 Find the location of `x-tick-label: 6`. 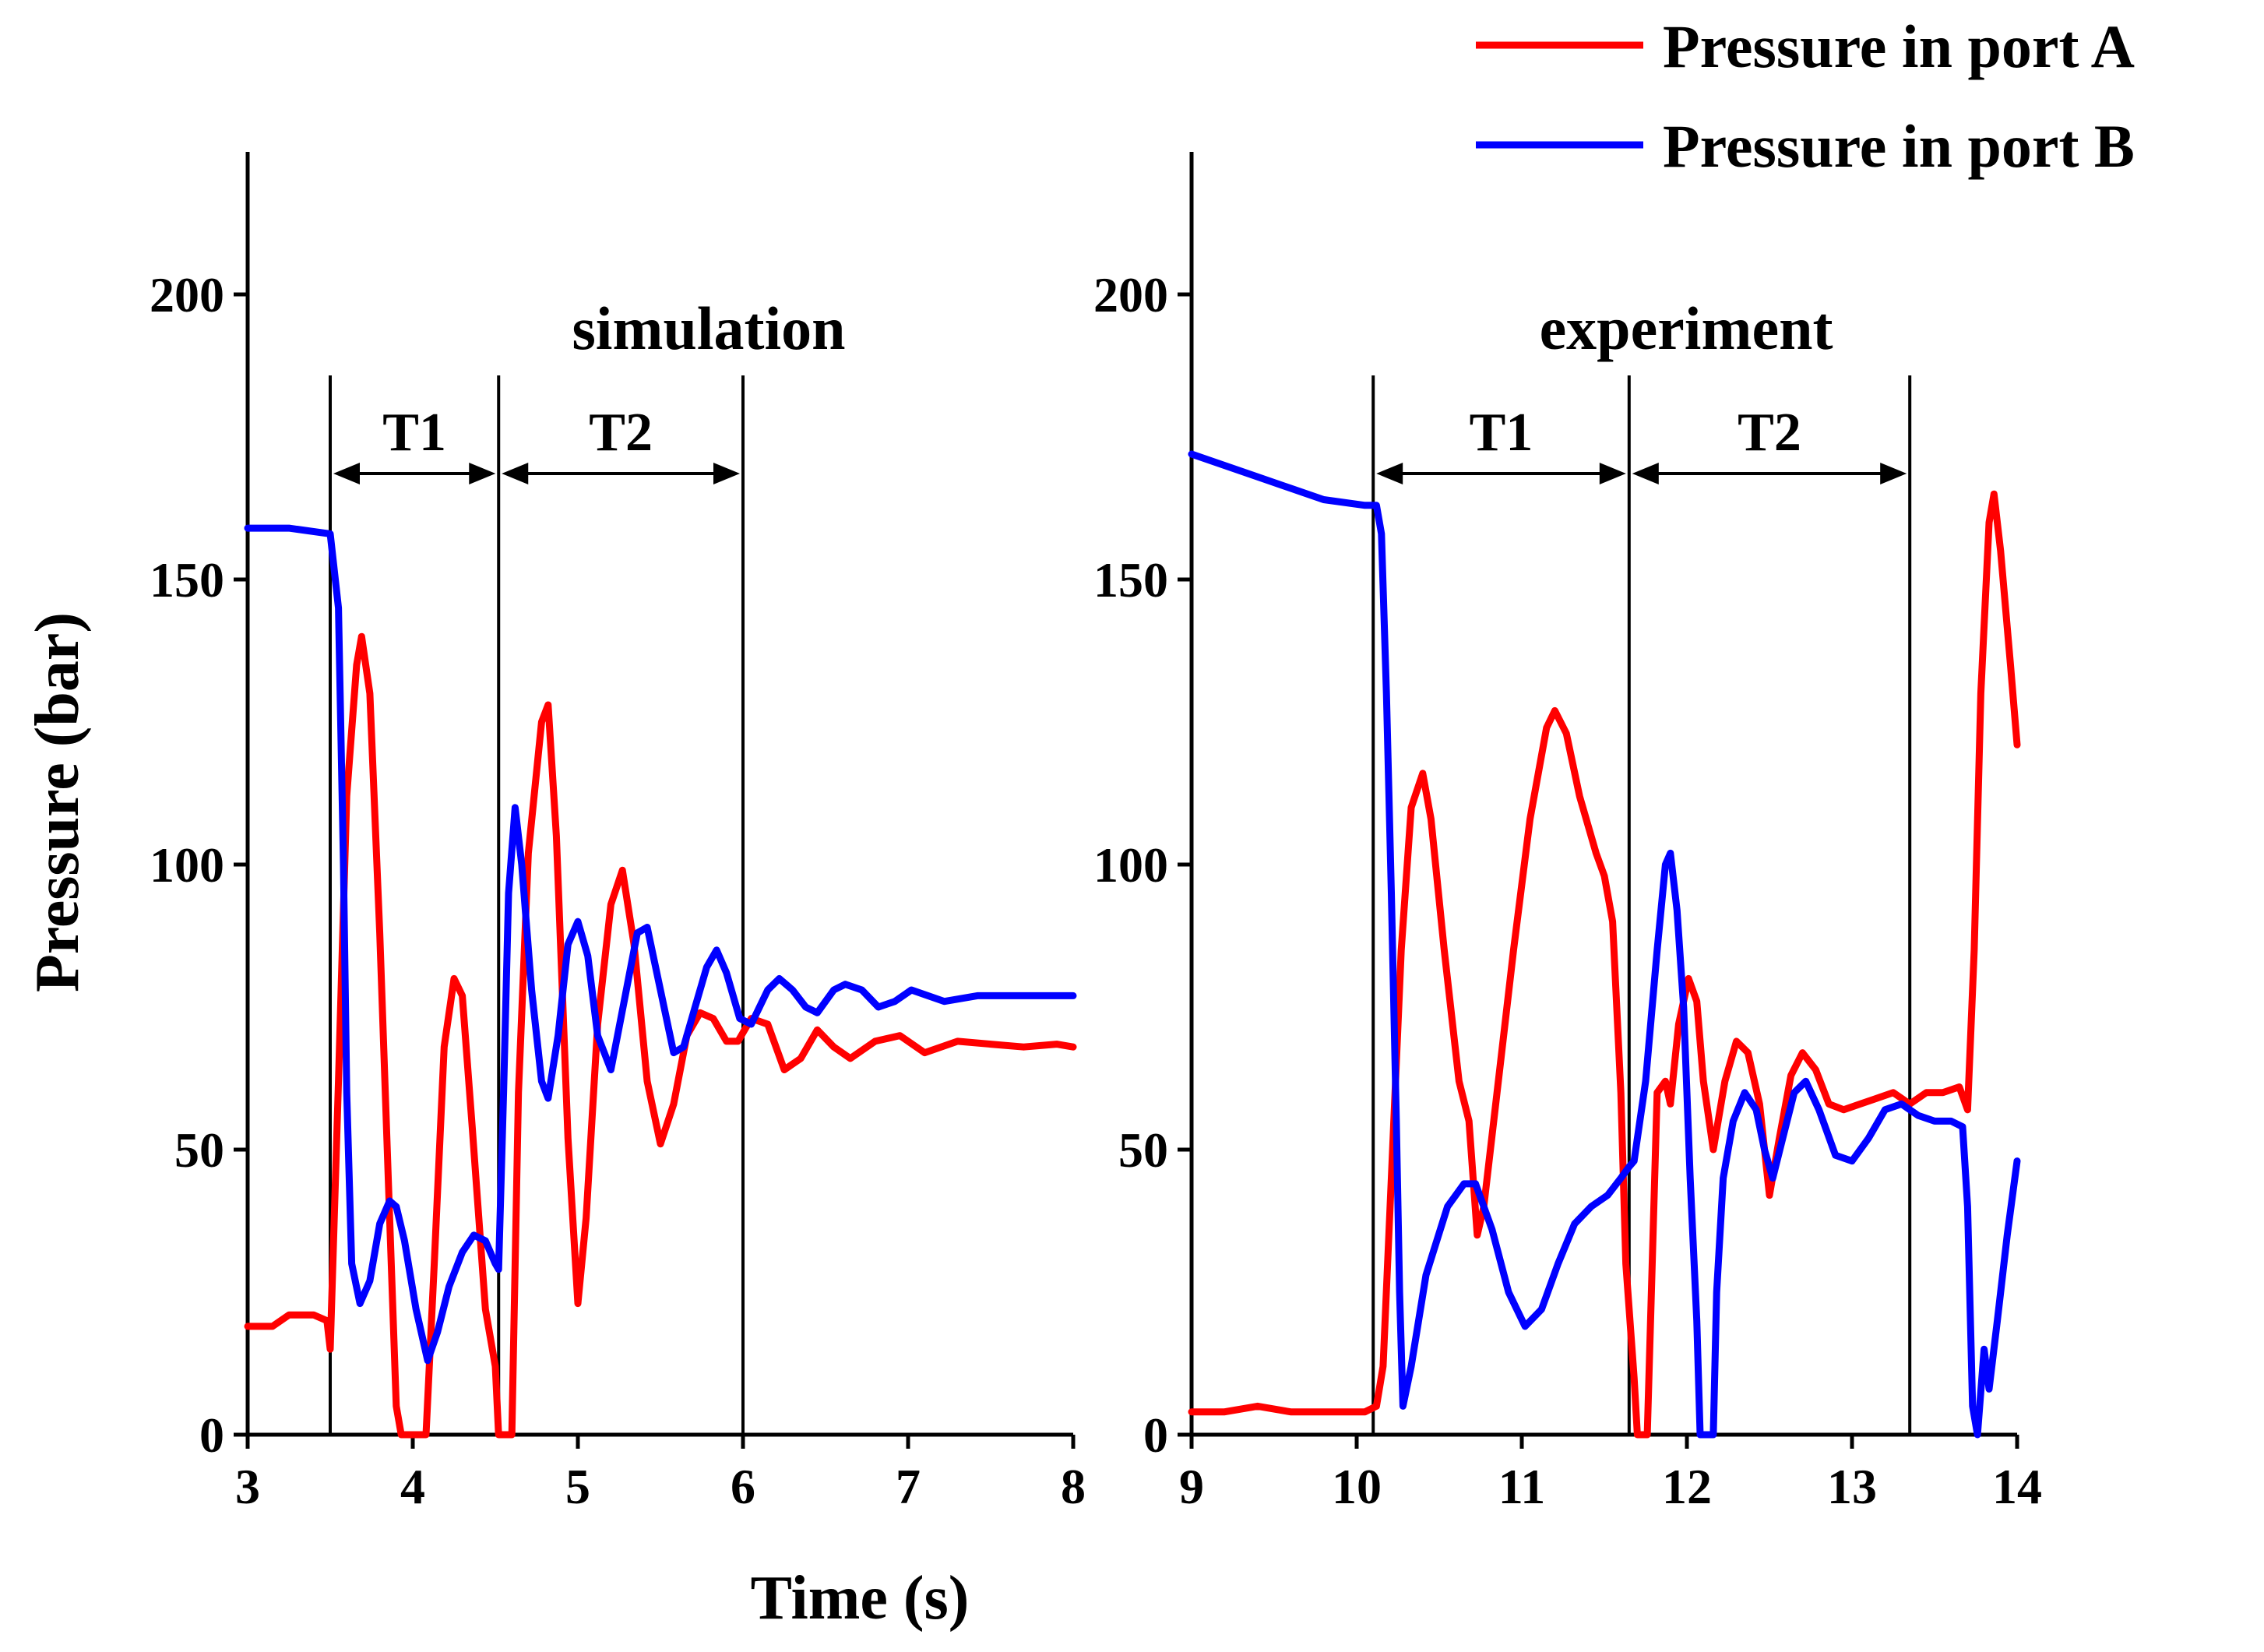

x-tick-label: 6 is located at coordinates (743, 1486).